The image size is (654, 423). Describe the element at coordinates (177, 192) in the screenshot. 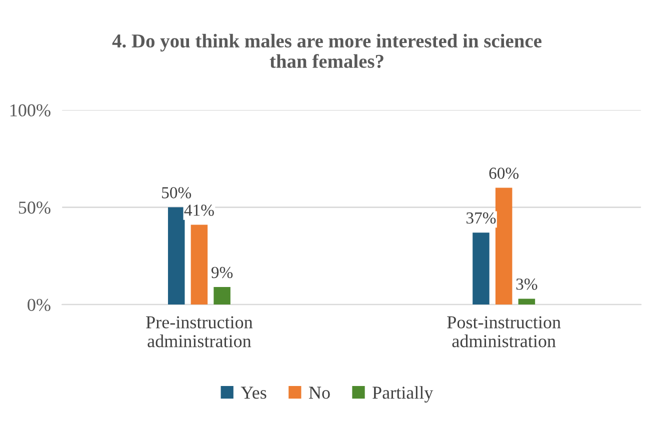

I see `data-label: 50%` at that location.